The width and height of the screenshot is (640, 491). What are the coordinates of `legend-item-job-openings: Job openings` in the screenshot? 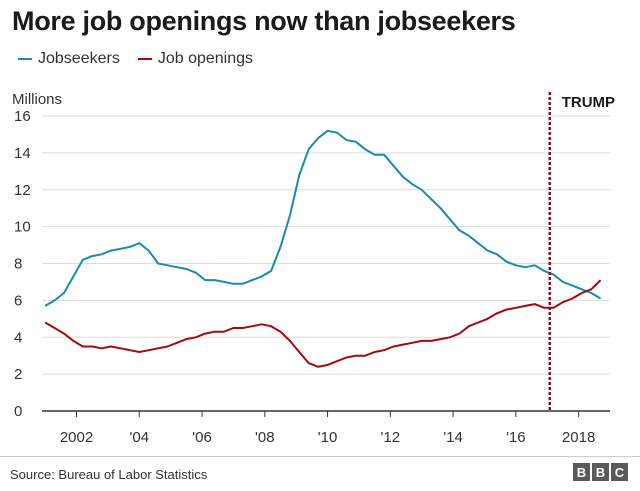 It's located at (195, 59).